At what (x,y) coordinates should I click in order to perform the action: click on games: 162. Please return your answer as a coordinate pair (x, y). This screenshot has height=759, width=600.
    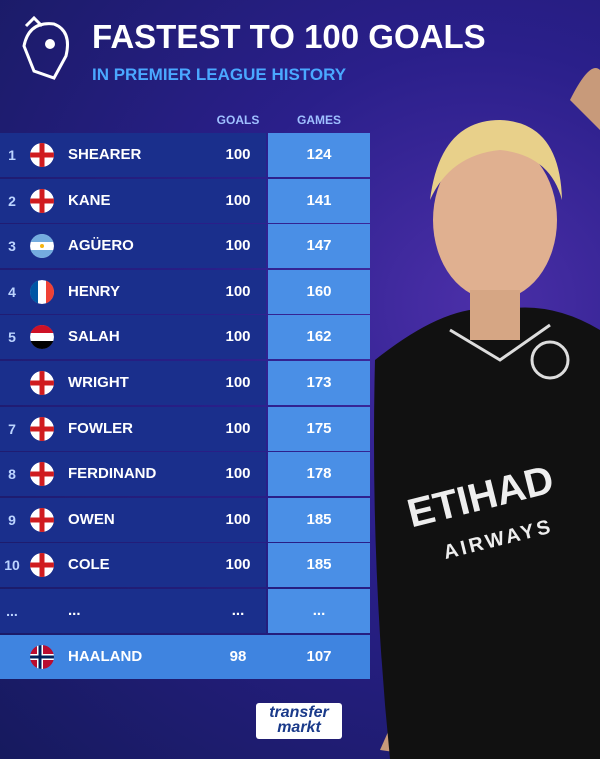
    Looking at the image, I should click on (319, 337).